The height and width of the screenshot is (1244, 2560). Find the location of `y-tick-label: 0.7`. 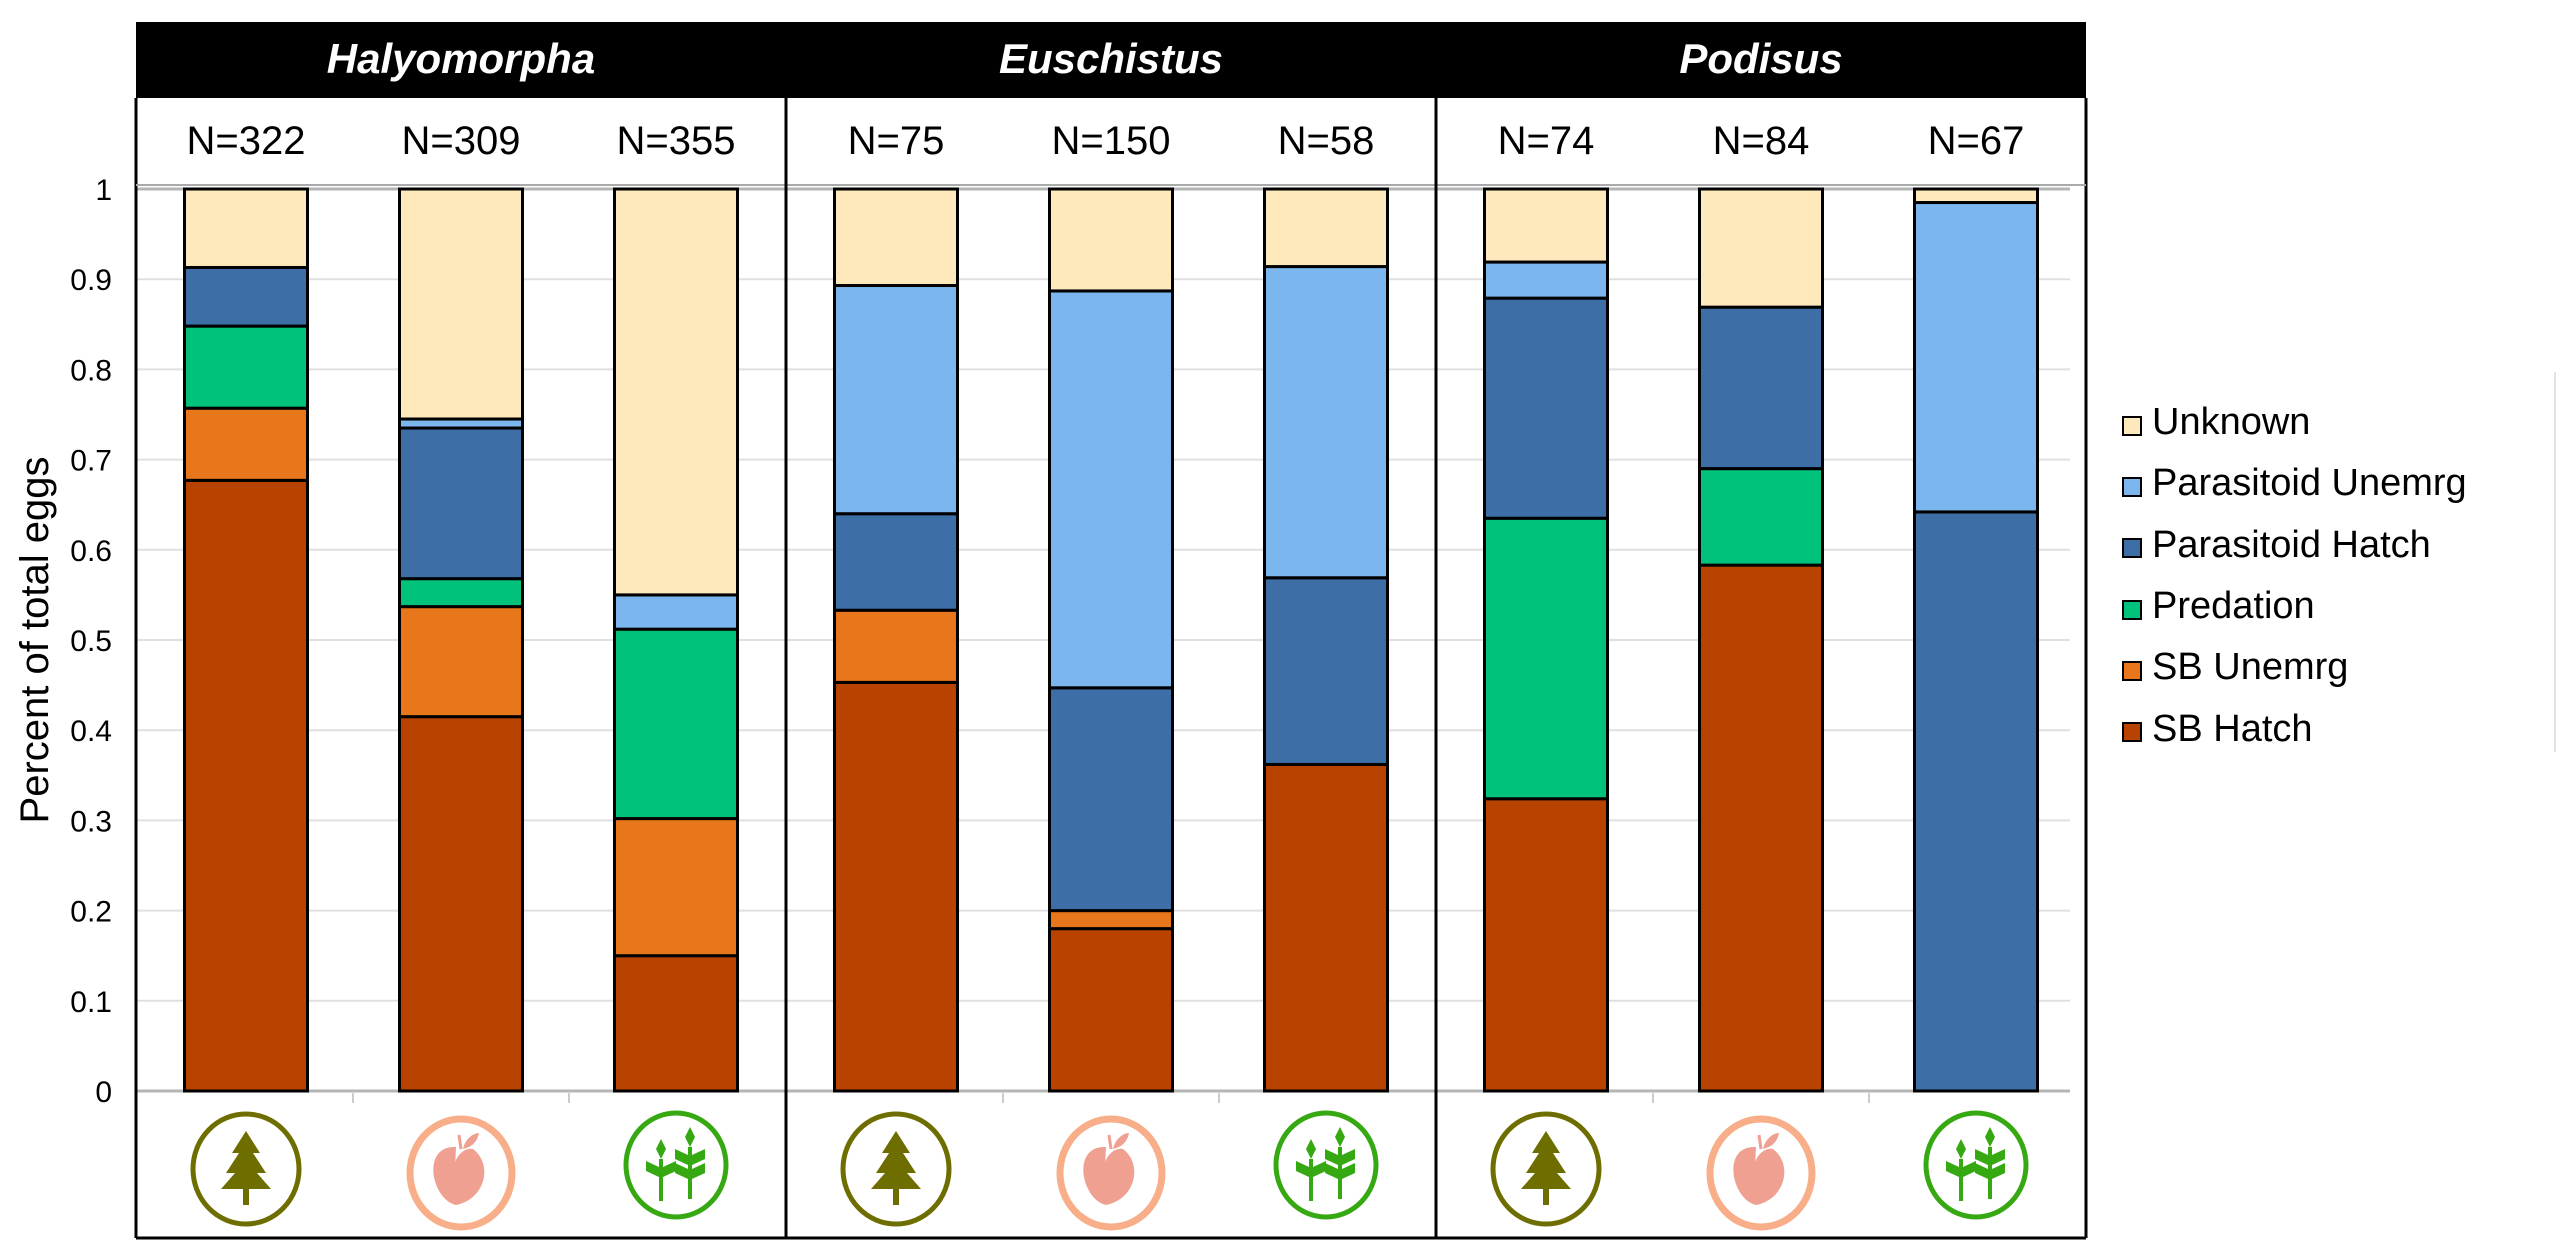

y-tick-label: 0.7 is located at coordinates (91, 461).